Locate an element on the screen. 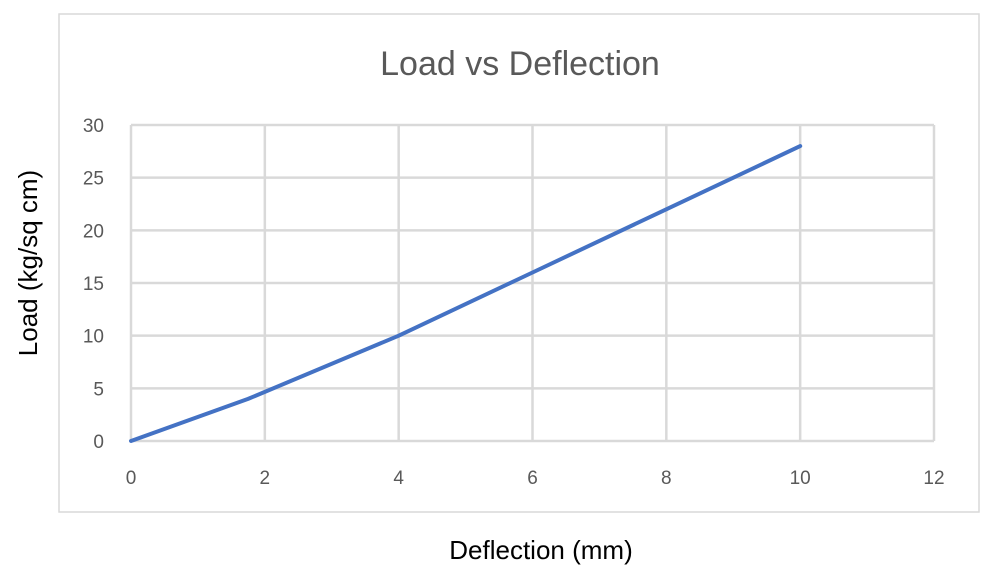  y-tick-label: 20 is located at coordinates (93, 231).